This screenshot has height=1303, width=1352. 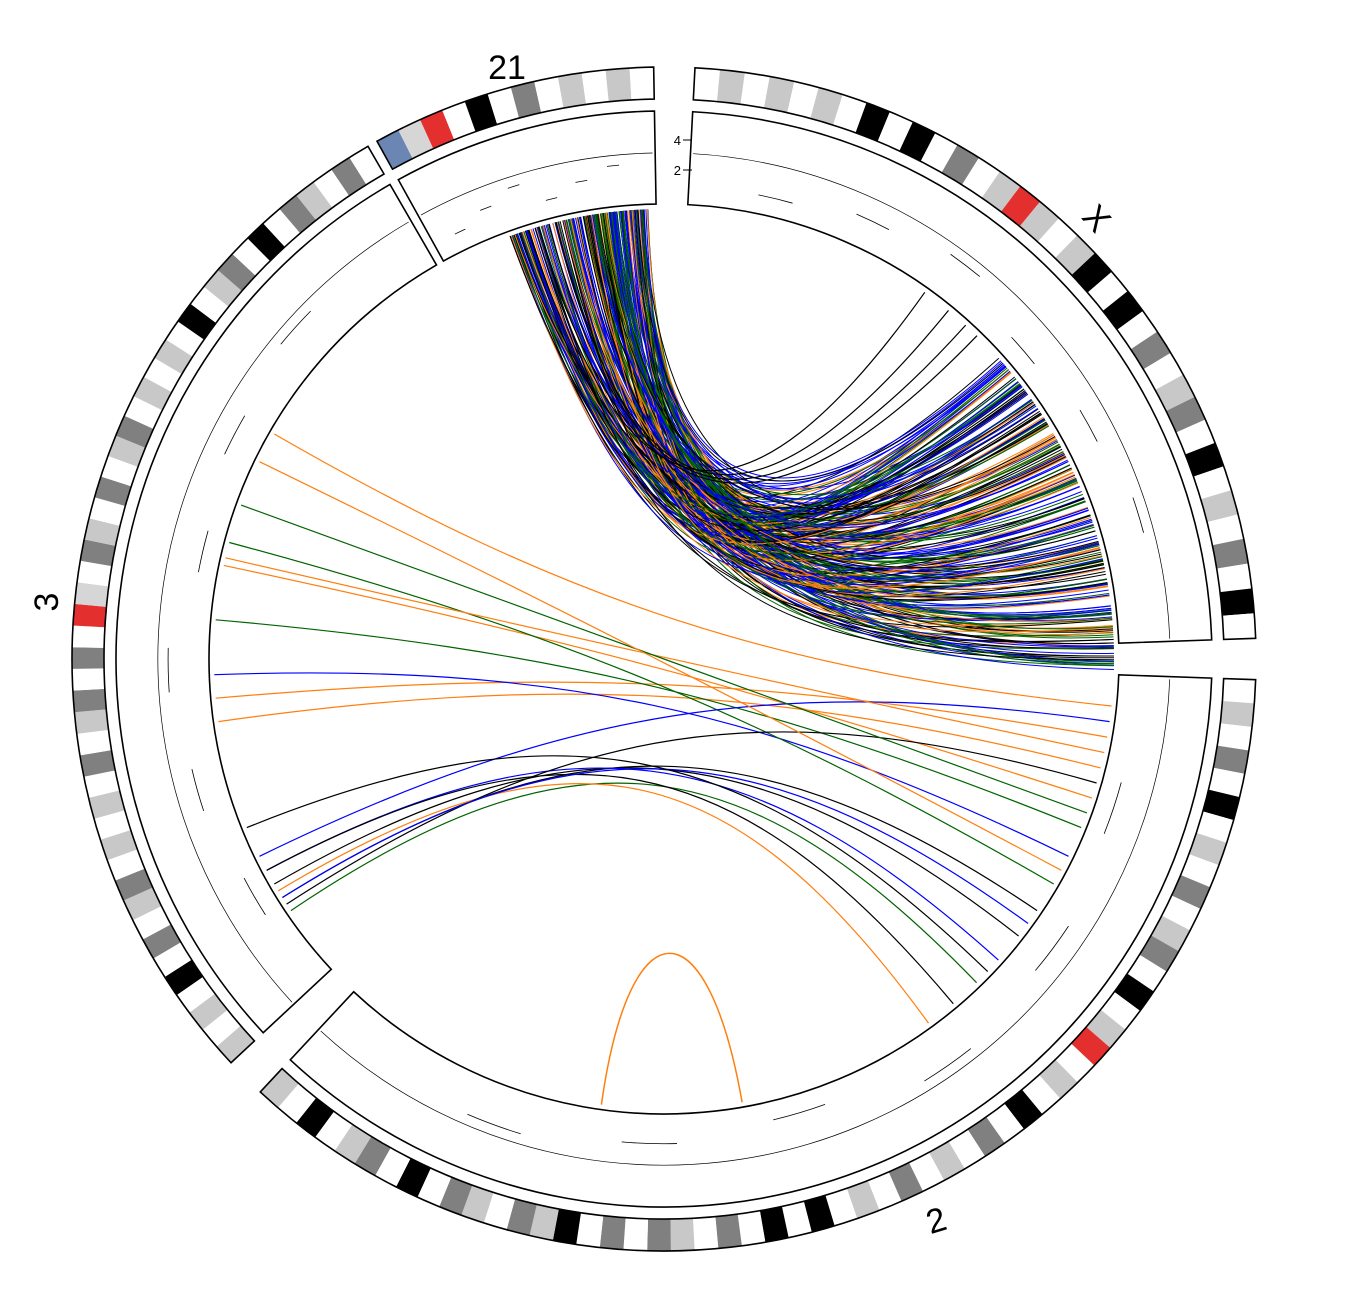 I want to click on chromosome-label-21: 21, so click(x=507, y=68).